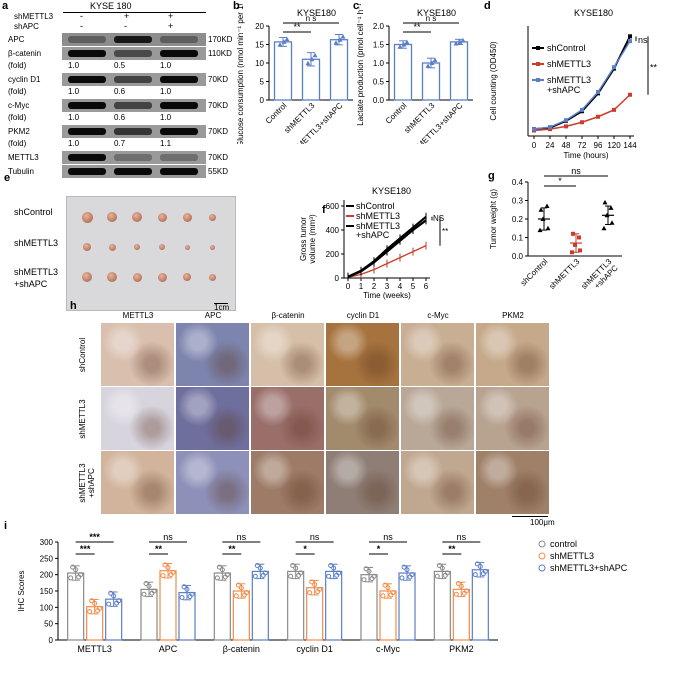 The image size is (674, 673). I want to click on wb-band-name: Tubulin, so click(21, 171).